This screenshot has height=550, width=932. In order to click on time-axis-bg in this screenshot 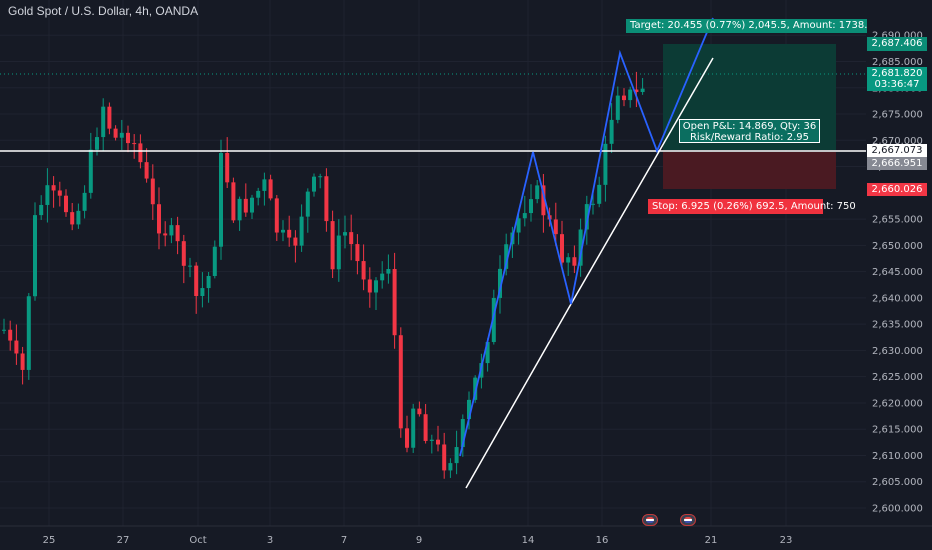, I will do `click(466, 538)`.